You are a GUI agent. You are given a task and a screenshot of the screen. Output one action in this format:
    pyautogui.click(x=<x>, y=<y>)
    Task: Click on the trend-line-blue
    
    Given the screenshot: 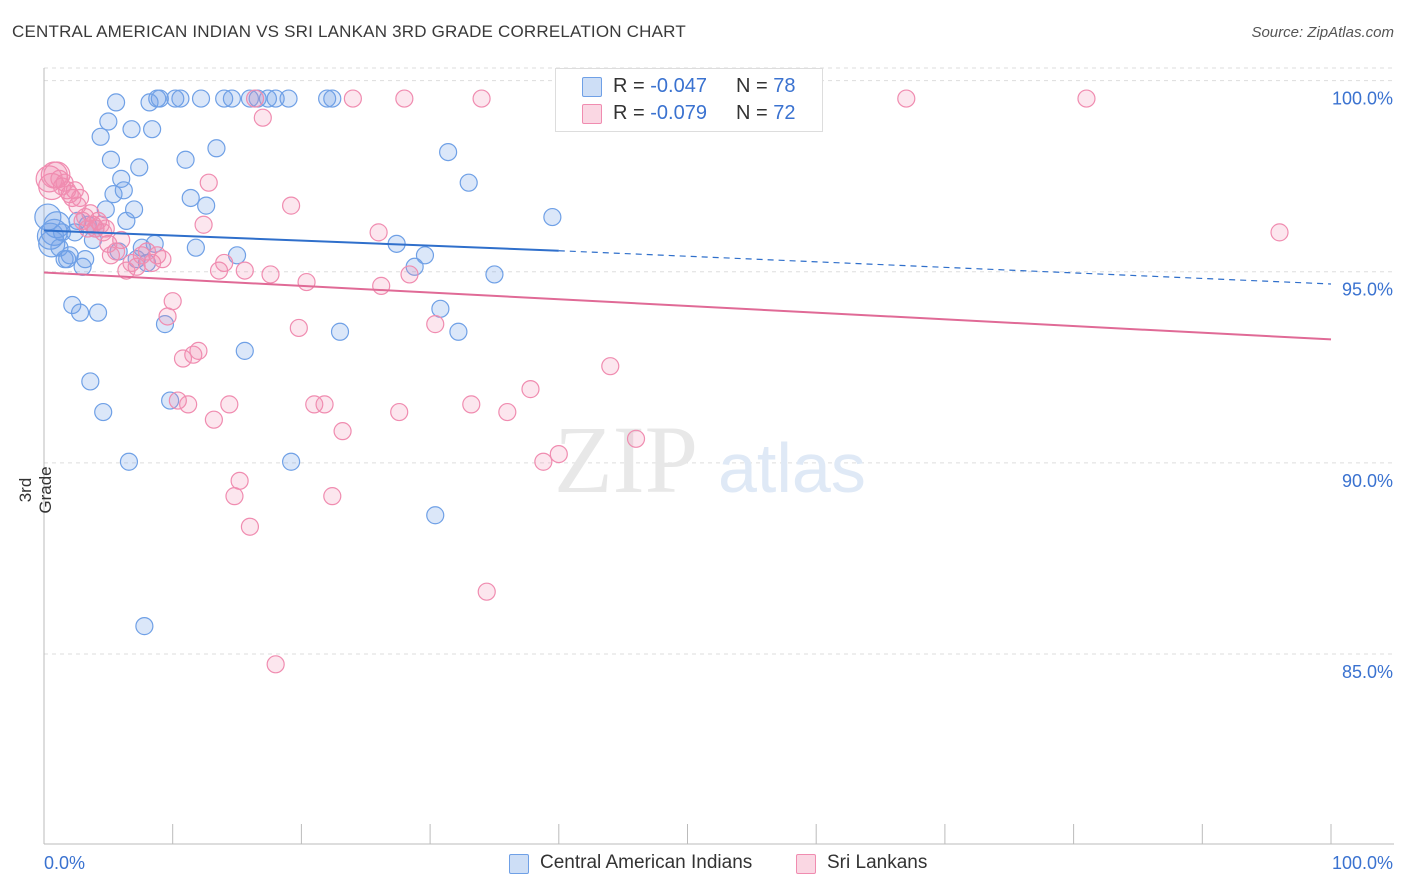 What is the action you would take?
    pyautogui.click(x=301, y=240)
    